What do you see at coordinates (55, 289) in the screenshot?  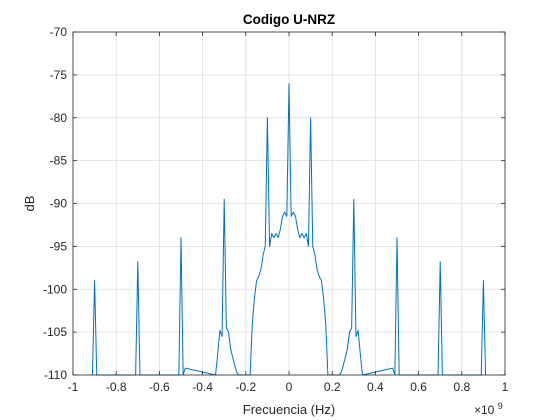 I see `y-tick-label: -100` at bounding box center [55, 289].